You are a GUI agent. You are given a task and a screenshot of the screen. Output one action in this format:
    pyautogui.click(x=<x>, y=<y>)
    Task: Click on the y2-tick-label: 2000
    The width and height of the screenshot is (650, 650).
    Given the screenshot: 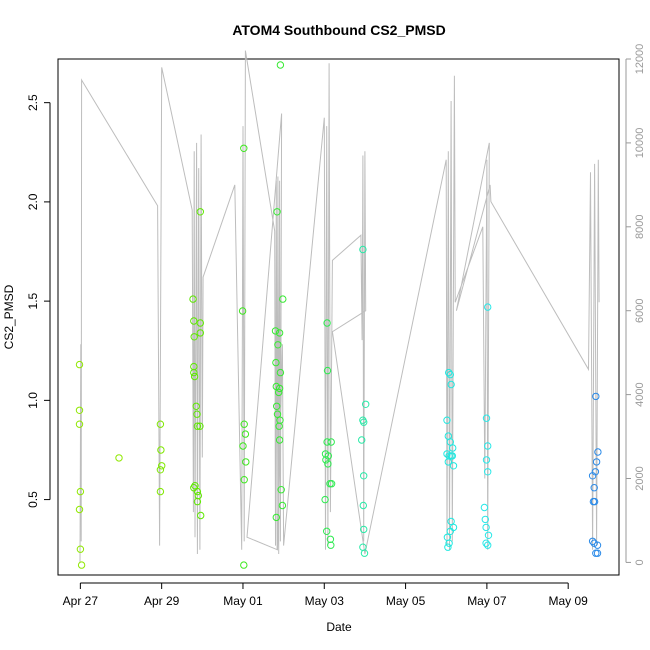 What is the action you would take?
    pyautogui.click(x=640, y=478)
    